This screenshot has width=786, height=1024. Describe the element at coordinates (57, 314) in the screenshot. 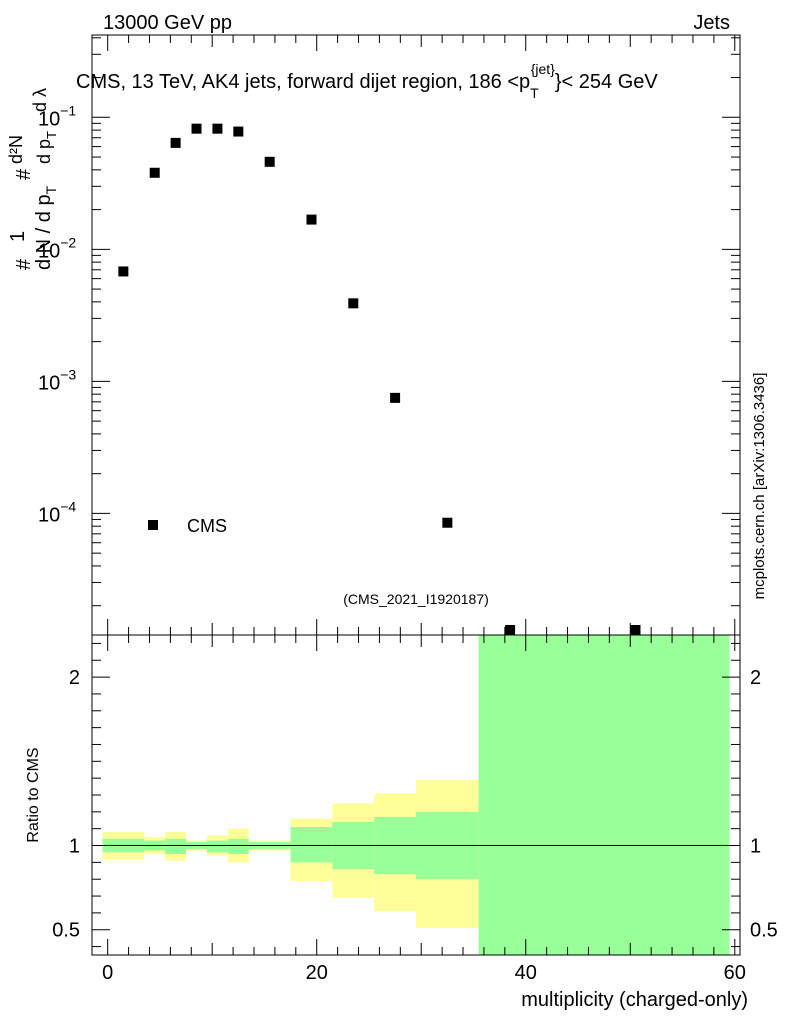

I see `main-y-tick-labels: 10⁻¹ 10⁻² 10⁻³ 10⁻⁴` at that location.